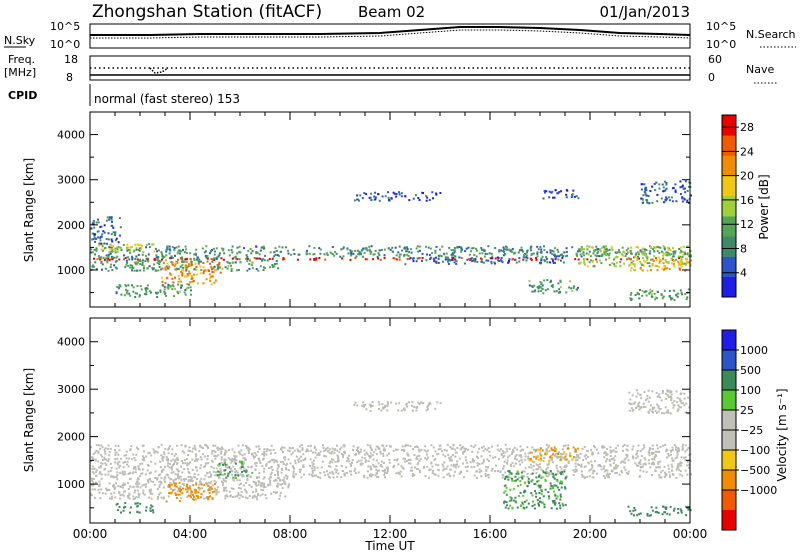 This screenshot has width=800, height=554. What do you see at coordinates (71, 389) in the screenshot?
I see `velocity-ytick-label-2: 3000` at bounding box center [71, 389].